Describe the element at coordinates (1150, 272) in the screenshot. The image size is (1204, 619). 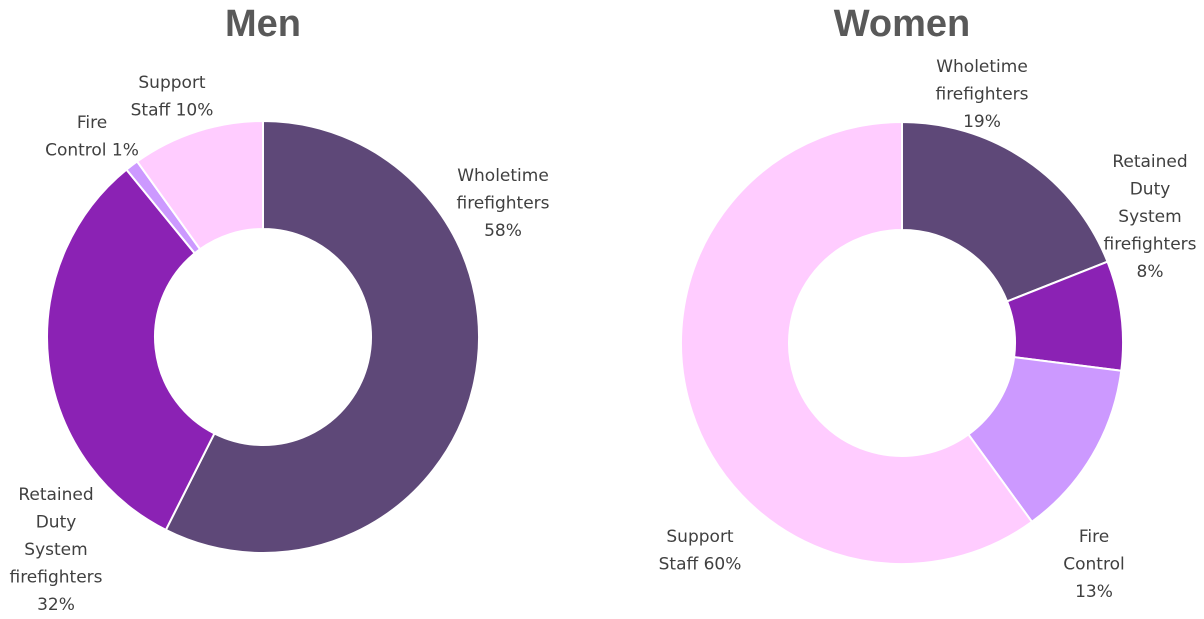
I see `slice-label-line: 8%` at that location.